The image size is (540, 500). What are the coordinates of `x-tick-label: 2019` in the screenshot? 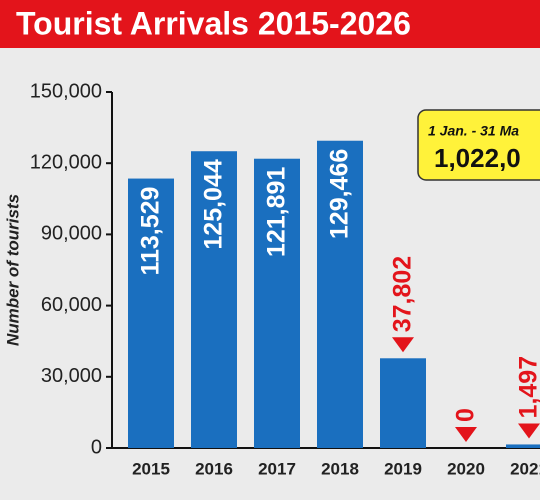 It's located at (403, 468).